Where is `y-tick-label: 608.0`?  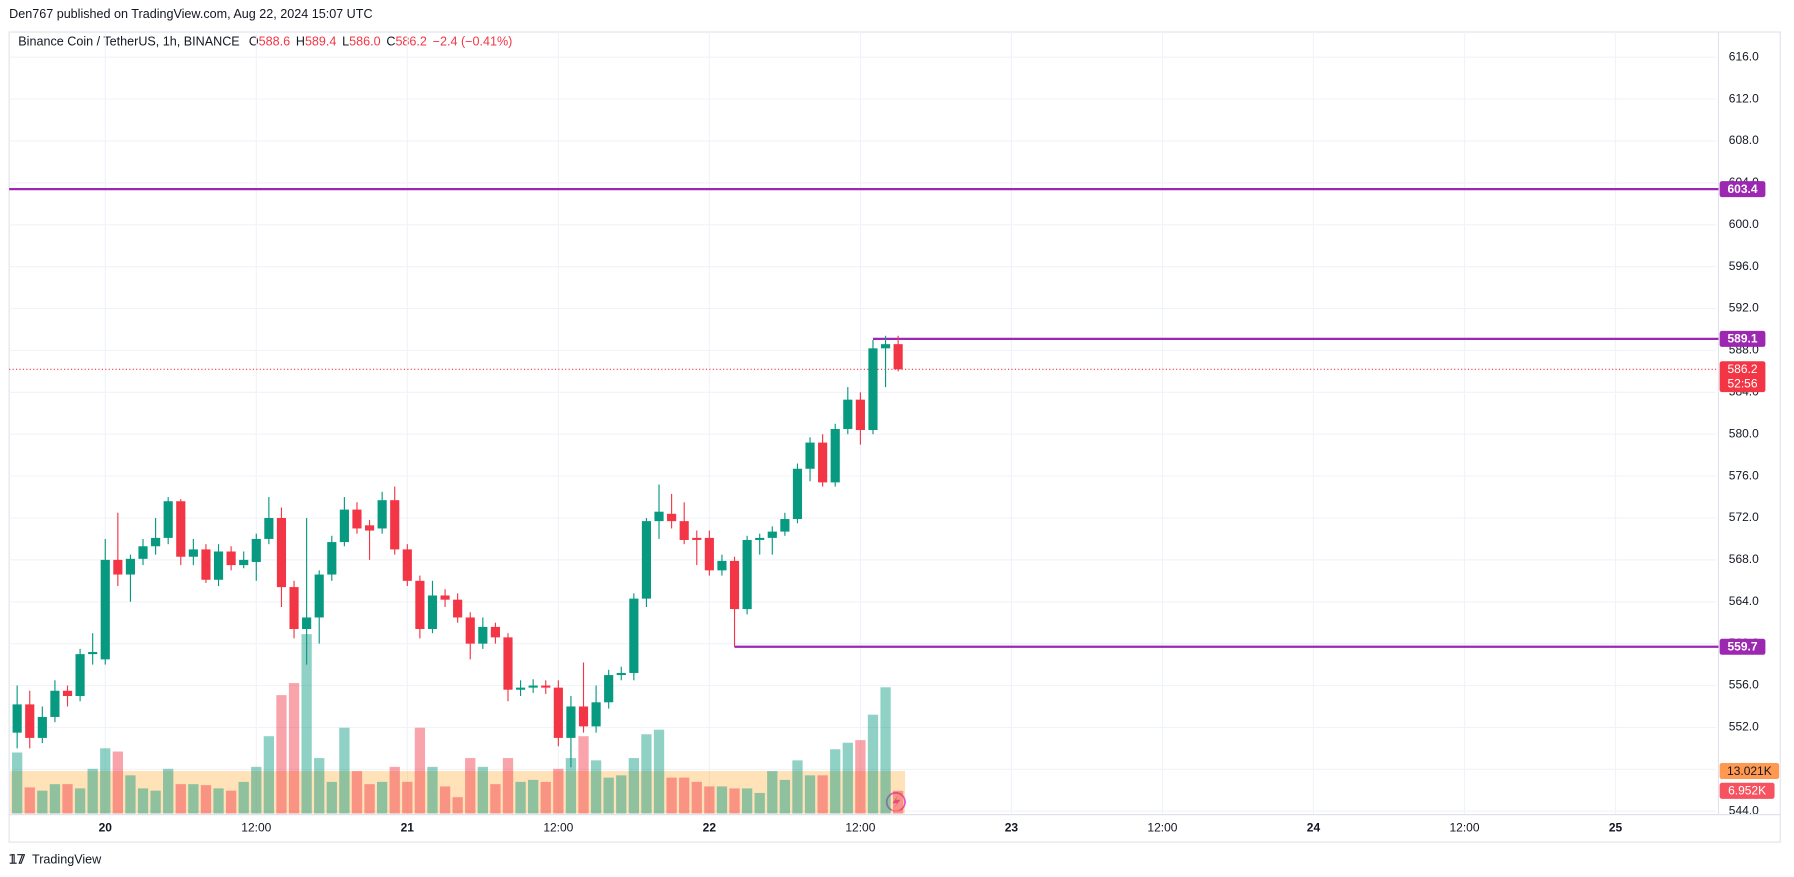 y-tick-label: 608.0 is located at coordinates (1744, 140).